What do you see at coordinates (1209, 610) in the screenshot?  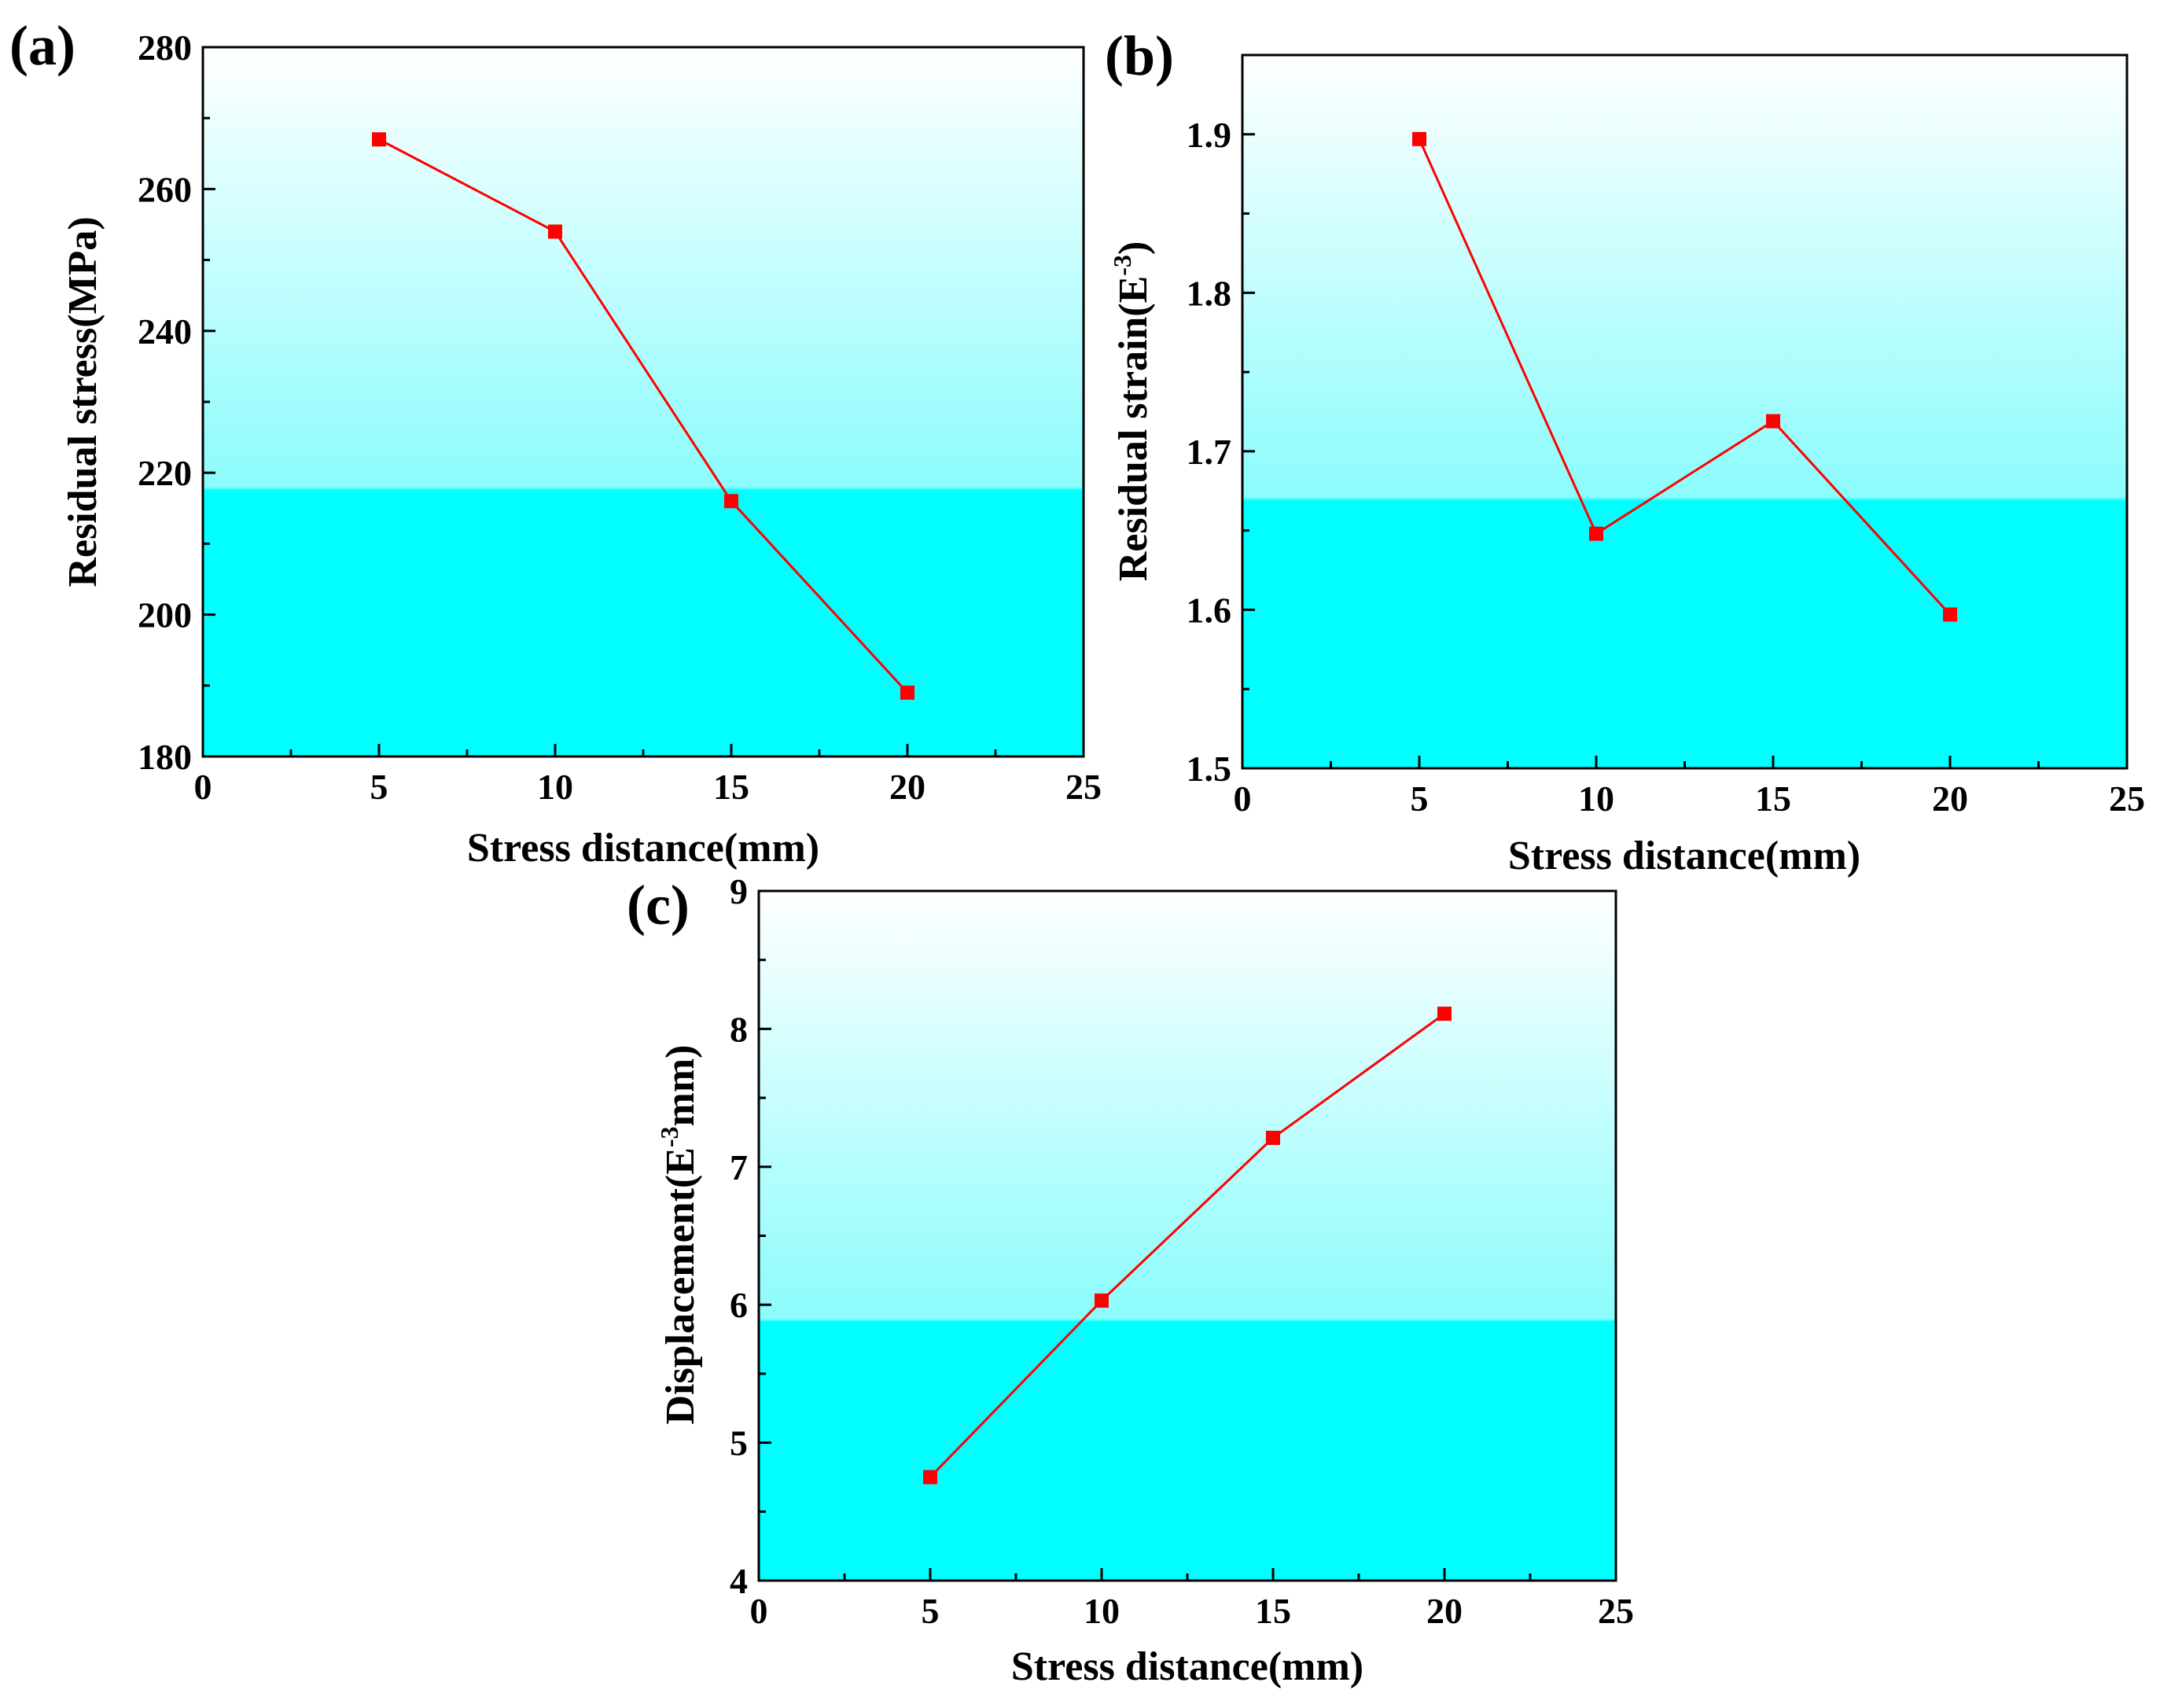 I see `y-tick-label-b-1: 1.6` at bounding box center [1209, 610].